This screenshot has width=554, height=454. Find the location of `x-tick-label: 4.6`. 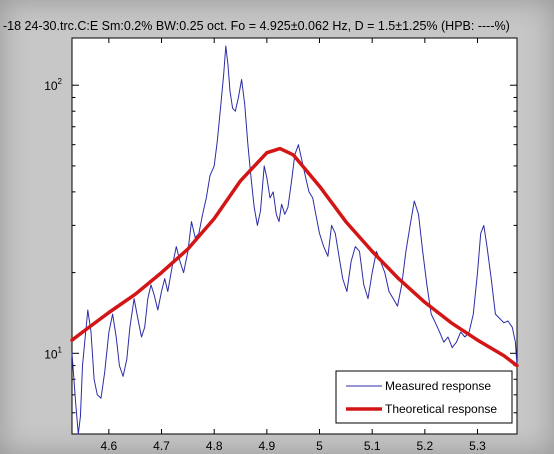

x-tick-label: 4.6 is located at coordinates (109, 446).